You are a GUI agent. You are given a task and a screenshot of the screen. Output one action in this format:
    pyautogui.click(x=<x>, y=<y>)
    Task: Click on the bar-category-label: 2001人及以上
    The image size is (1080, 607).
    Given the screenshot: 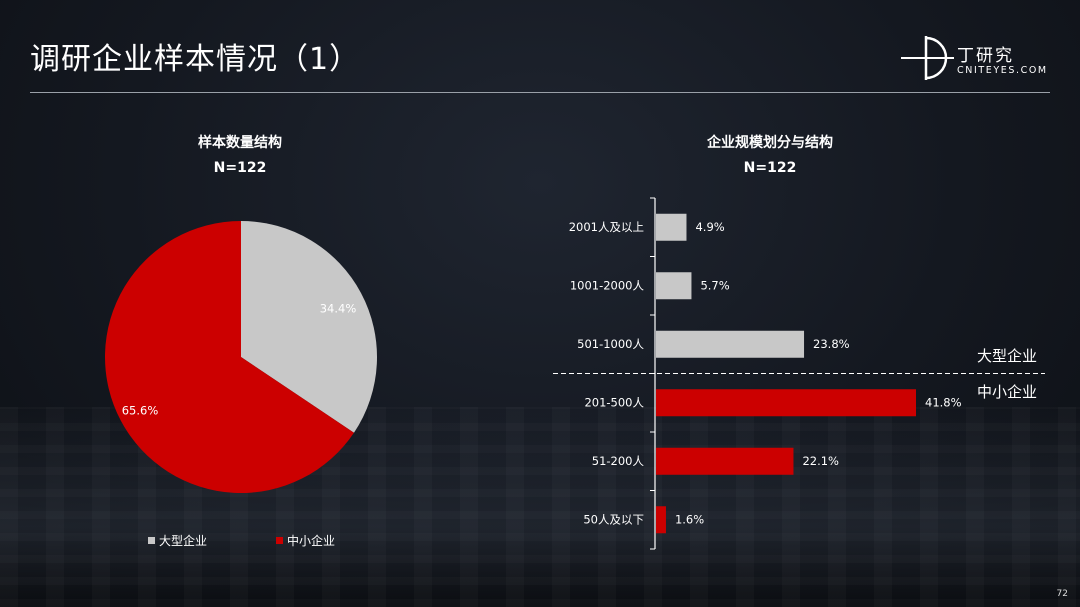 What is the action you would take?
    pyautogui.click(x=606, y=227)
    